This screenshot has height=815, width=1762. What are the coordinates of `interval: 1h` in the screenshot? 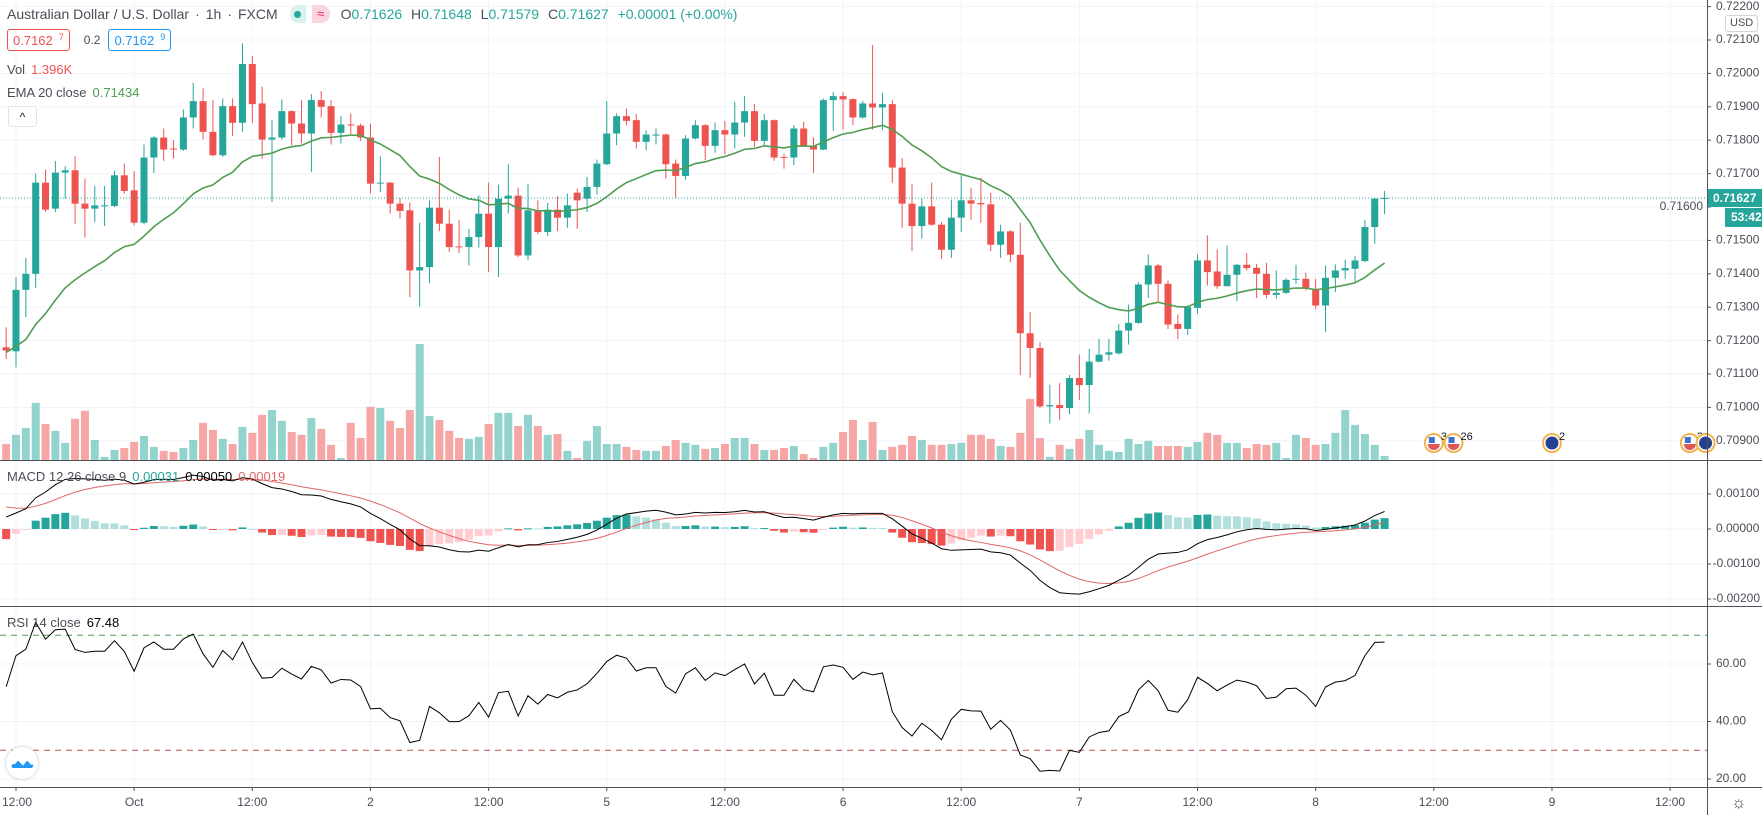 It's located at (213, 14).